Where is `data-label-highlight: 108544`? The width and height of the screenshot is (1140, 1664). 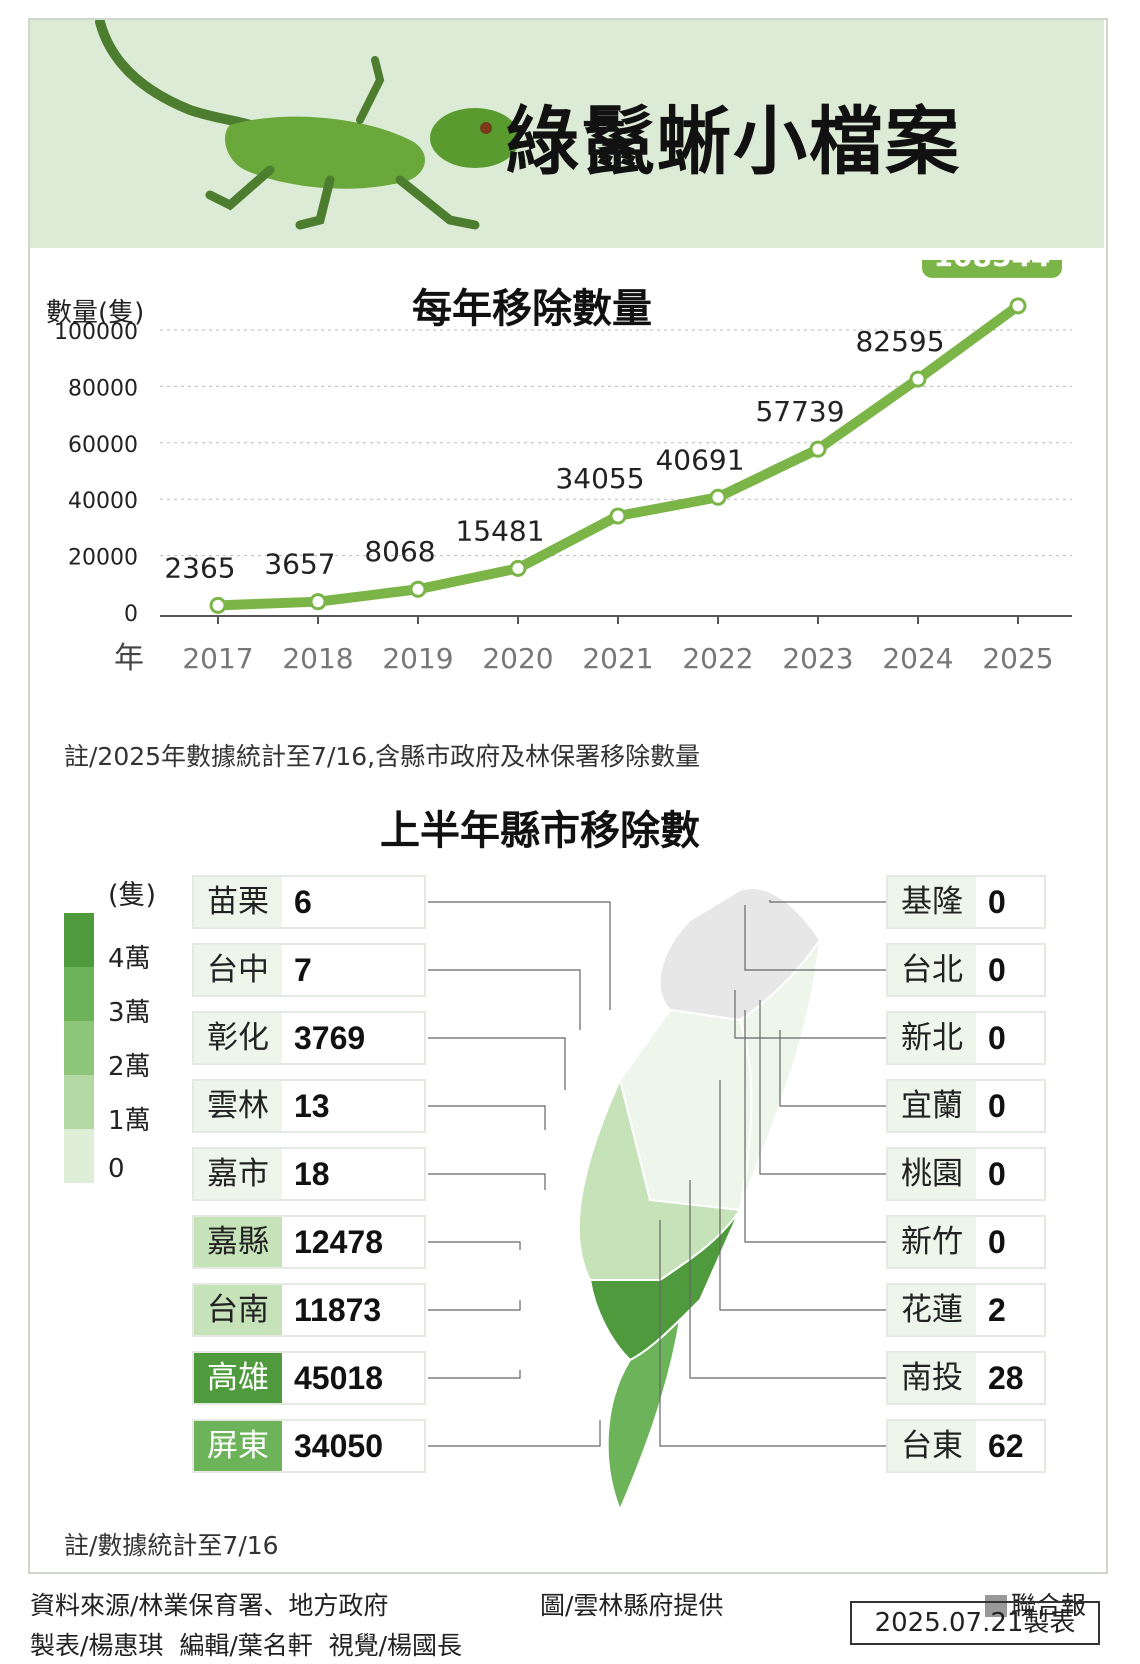 data-label-highlight: 108544 is located at coordinates (992, 269).